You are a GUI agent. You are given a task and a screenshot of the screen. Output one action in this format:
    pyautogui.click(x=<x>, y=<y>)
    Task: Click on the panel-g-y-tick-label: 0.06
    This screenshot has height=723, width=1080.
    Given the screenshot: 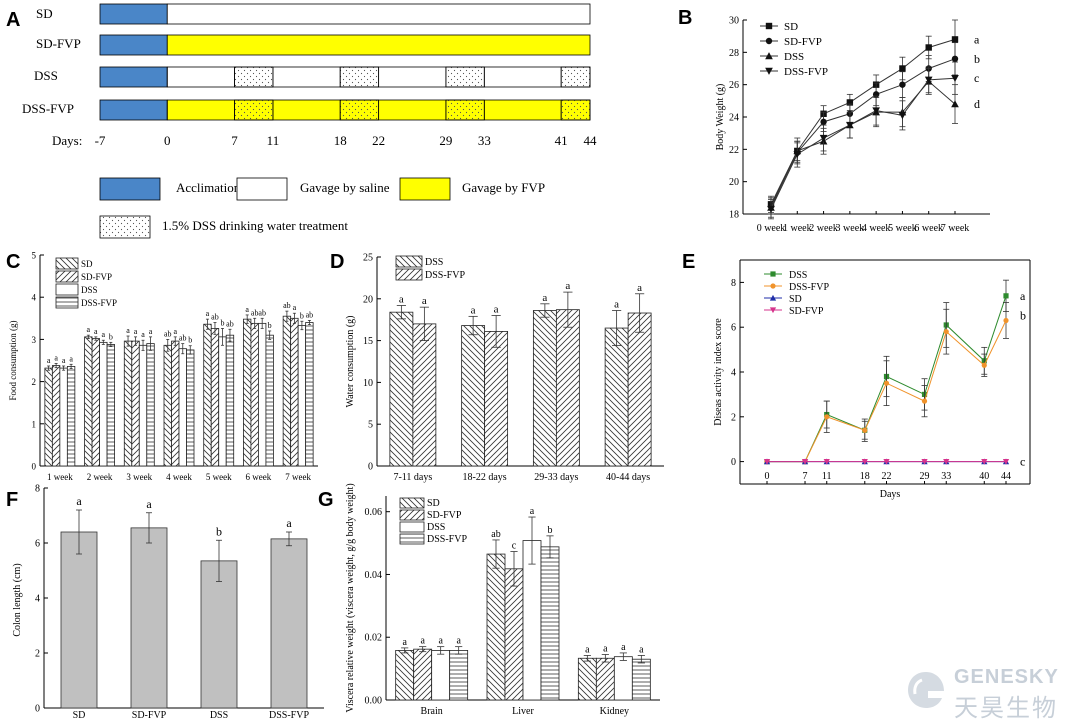 What is the action you would take?
    pyautogui.click(x=374, y=512)
    